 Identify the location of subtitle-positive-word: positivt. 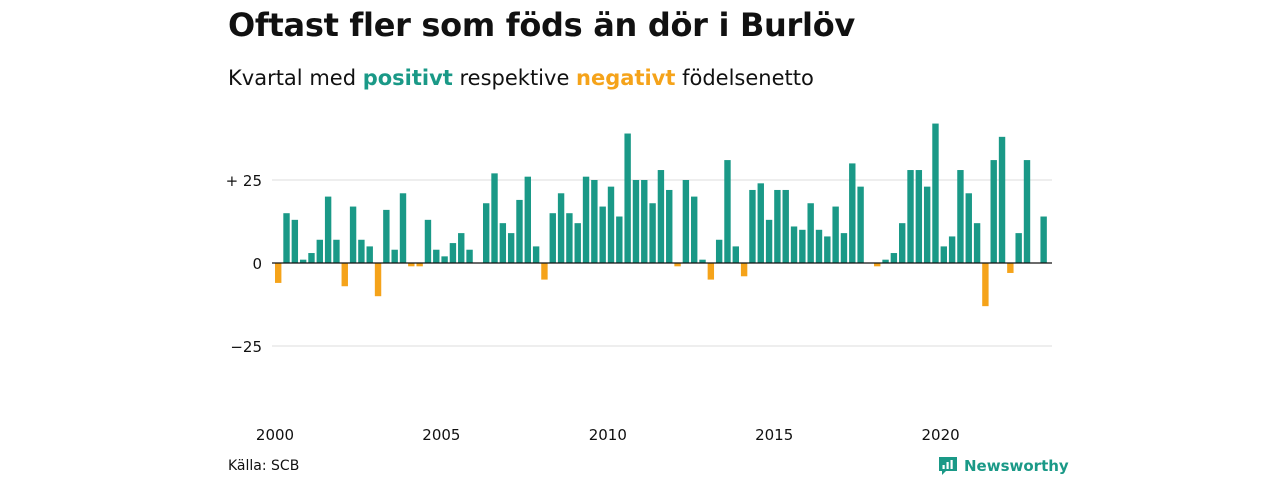
(407, 78).